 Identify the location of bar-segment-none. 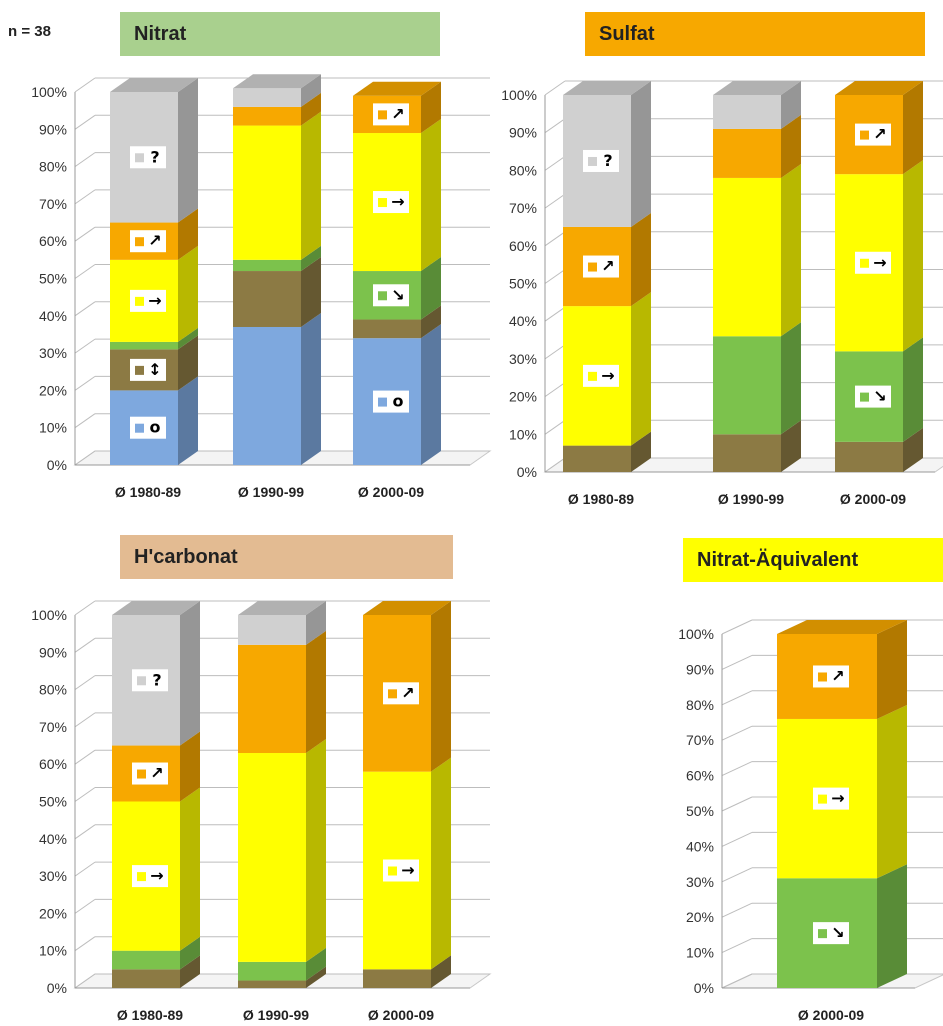
(397, 394).